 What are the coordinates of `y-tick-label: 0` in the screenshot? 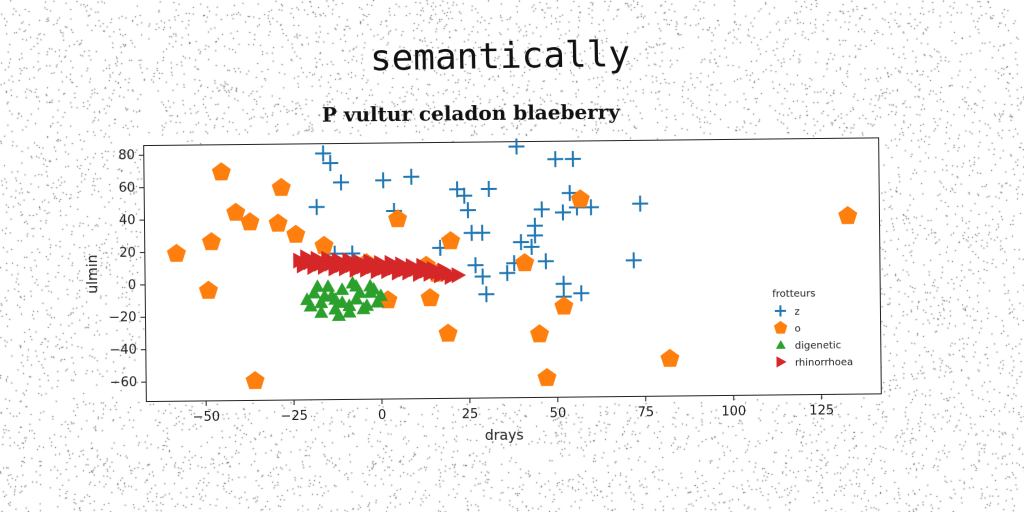 It's located at (132, 285).